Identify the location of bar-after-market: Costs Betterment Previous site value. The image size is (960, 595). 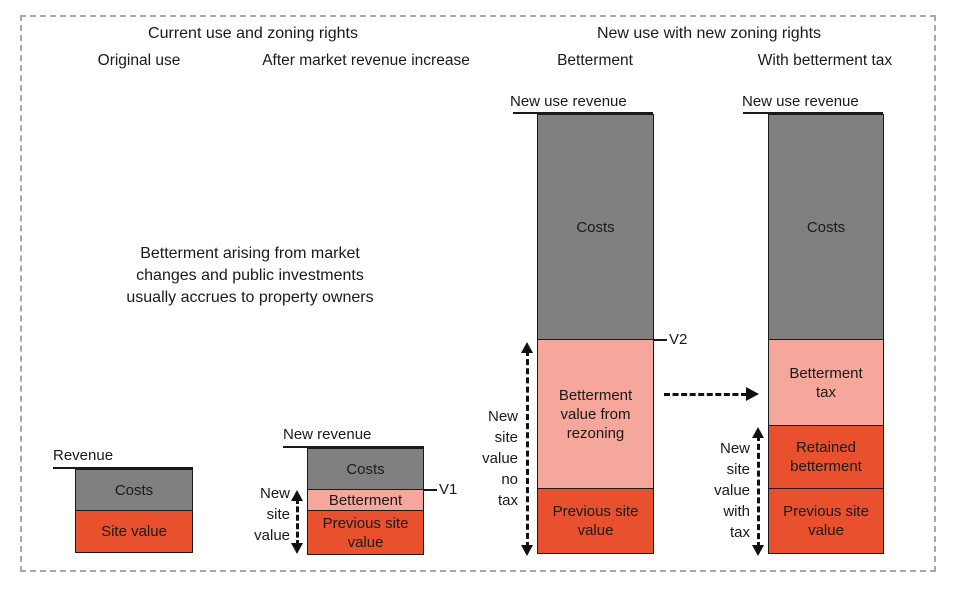
(365, 501).